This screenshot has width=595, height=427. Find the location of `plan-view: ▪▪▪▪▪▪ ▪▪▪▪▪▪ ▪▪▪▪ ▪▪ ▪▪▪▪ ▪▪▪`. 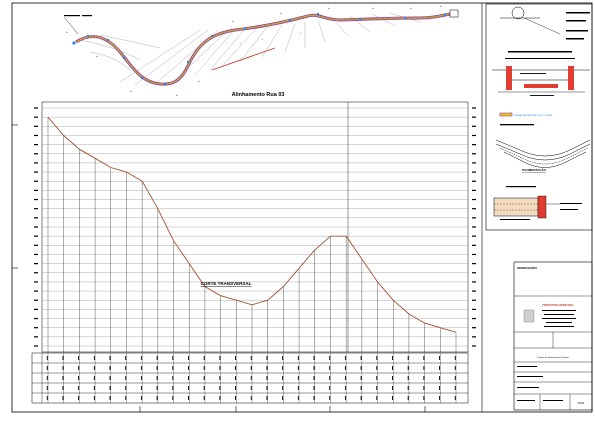

plan-view: ▪▪▪▪▪▪ ▪▪▪▪▪▪ ▪▪▪▪ ▪▪ ▪▪▪▪ ▪▪▪ is located at coordinates (261, 51).